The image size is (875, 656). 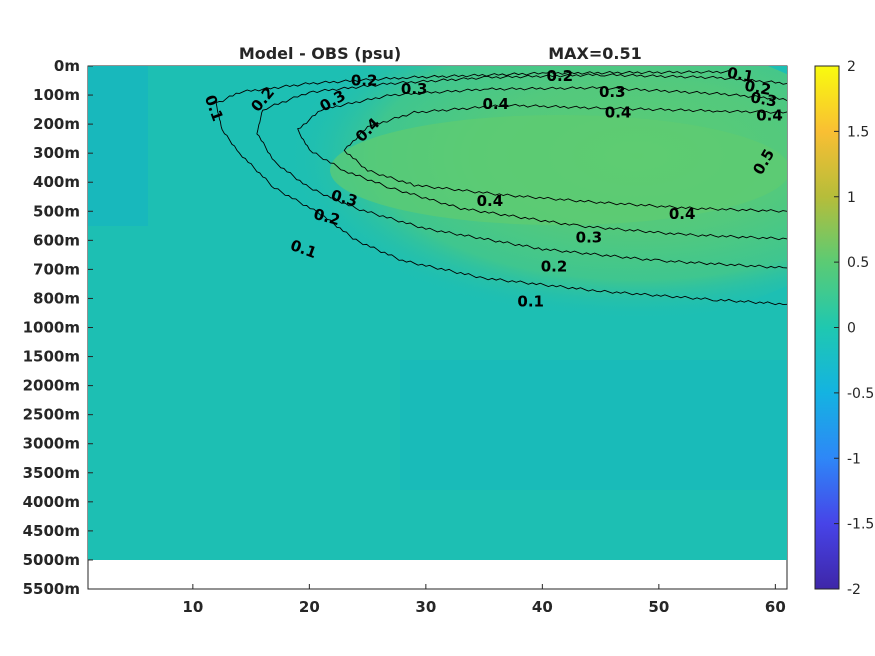 I want to click on colorbar-tick-label: 0, so click(x=851, y=329).